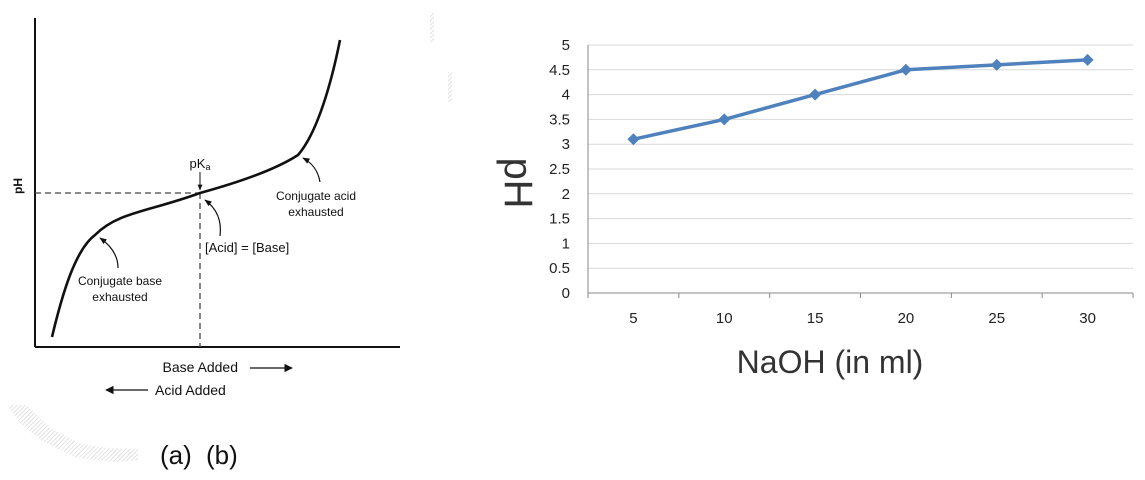  Describe the element at coordinates (200, 367) in the screenshot. I see `x-axis-label-base-added: Base Added` at that location.